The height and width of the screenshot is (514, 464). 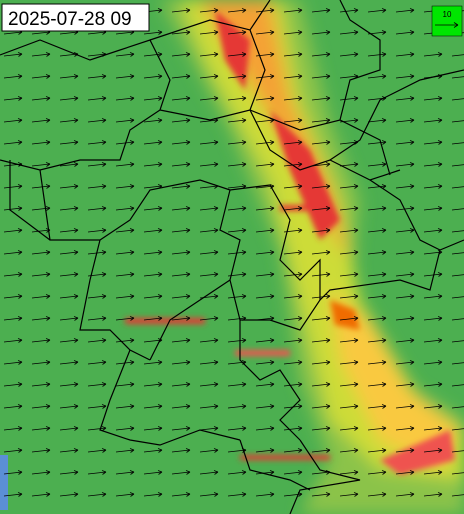 What do you see at coordinates (447, 14) in the screenshot?
I see `legend-label: 10` at bounding box center [447, 14].